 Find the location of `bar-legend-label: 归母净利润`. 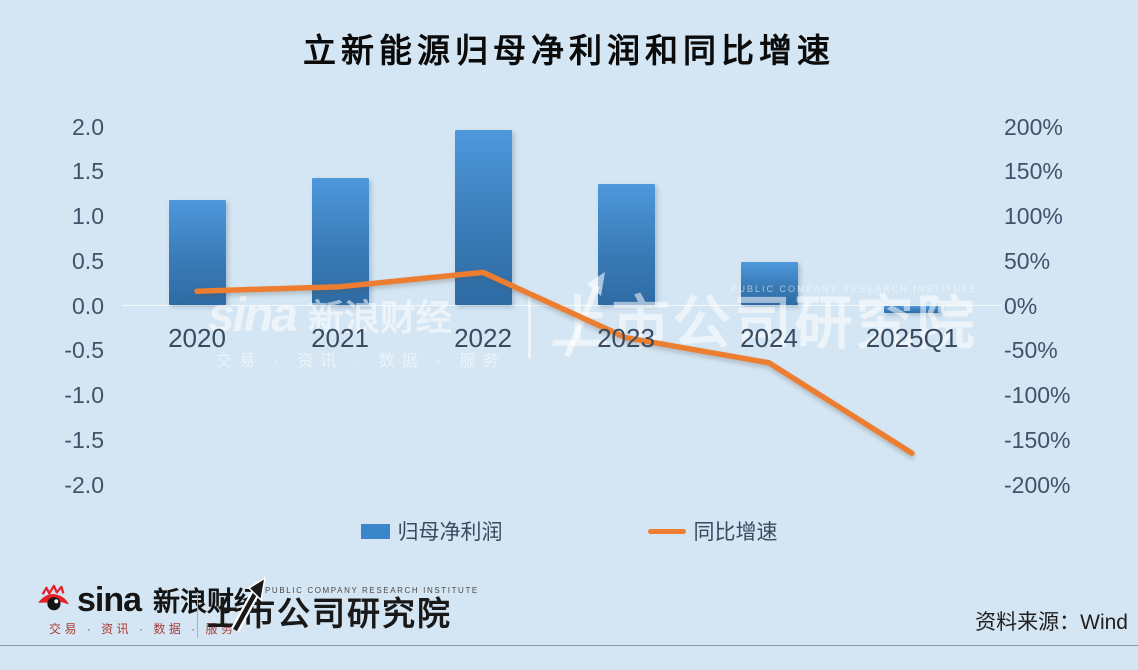

bar-legend-label: 归母净利润 is located at coordinates (450, 532).